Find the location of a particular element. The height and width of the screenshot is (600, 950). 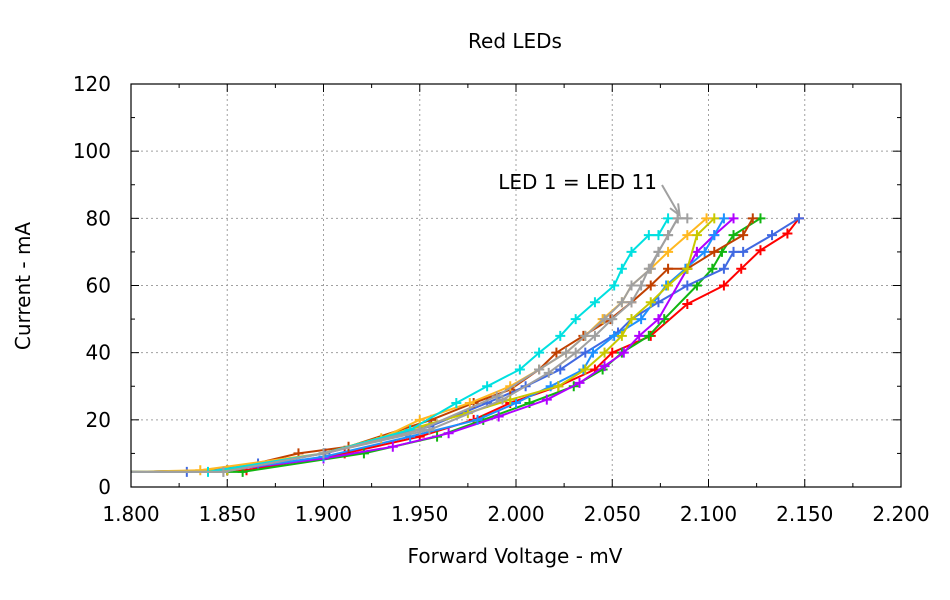

y-tick-label: 80 is located at coordinates (98, 218).